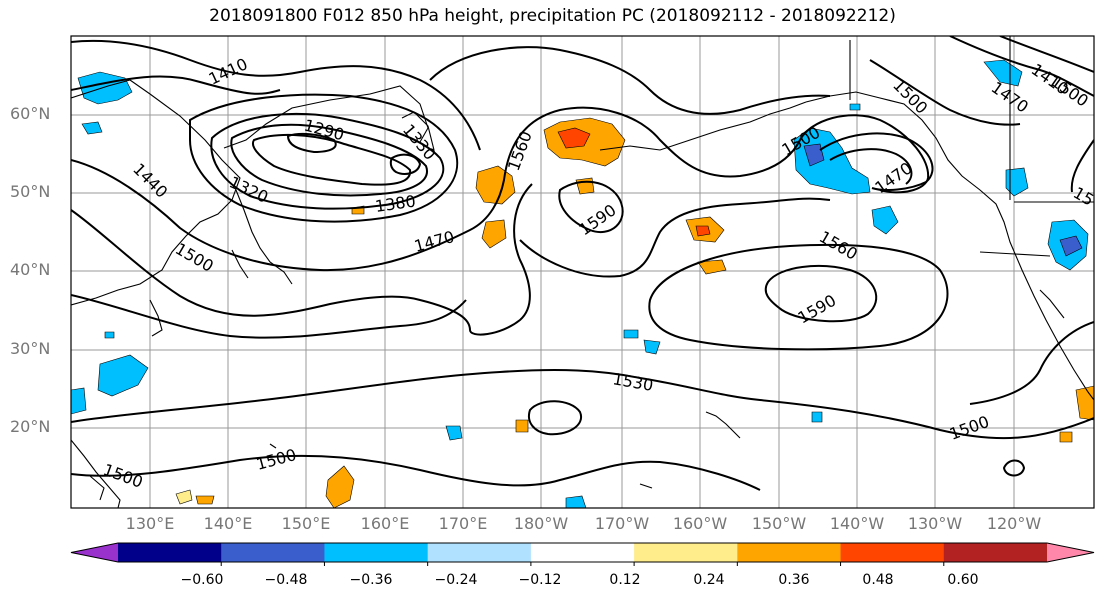 The height and width of the screenshot is (601, 1105). I want to click on lon-label: 170°W, so click(622, 523).